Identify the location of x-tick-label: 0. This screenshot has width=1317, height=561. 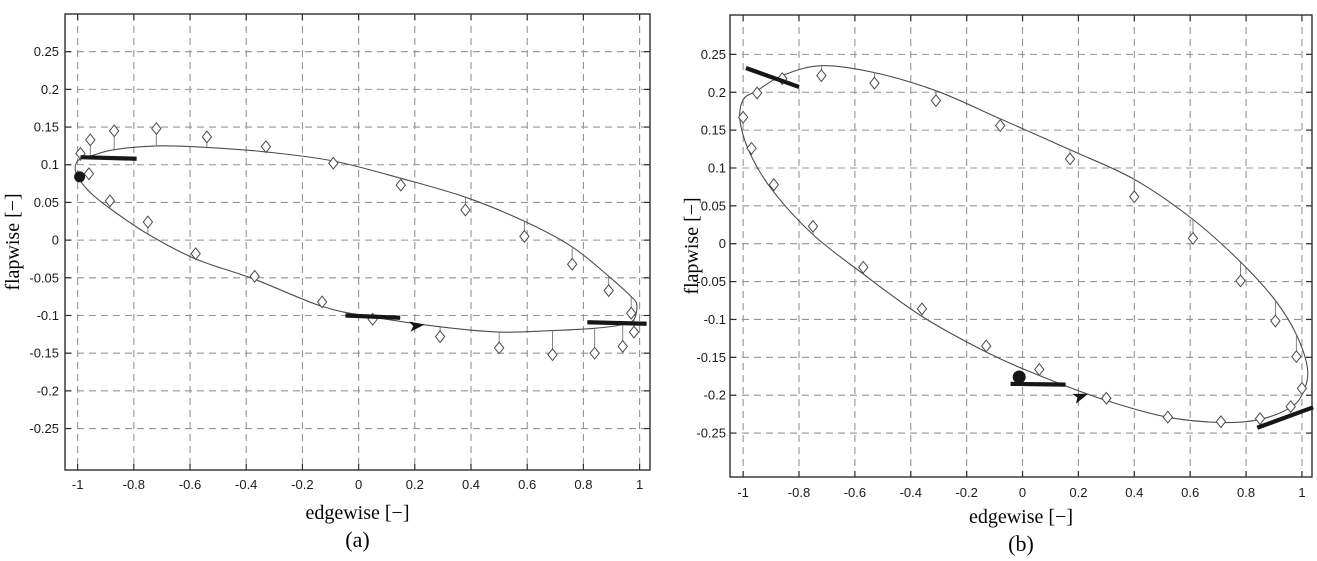
(1022, 492).